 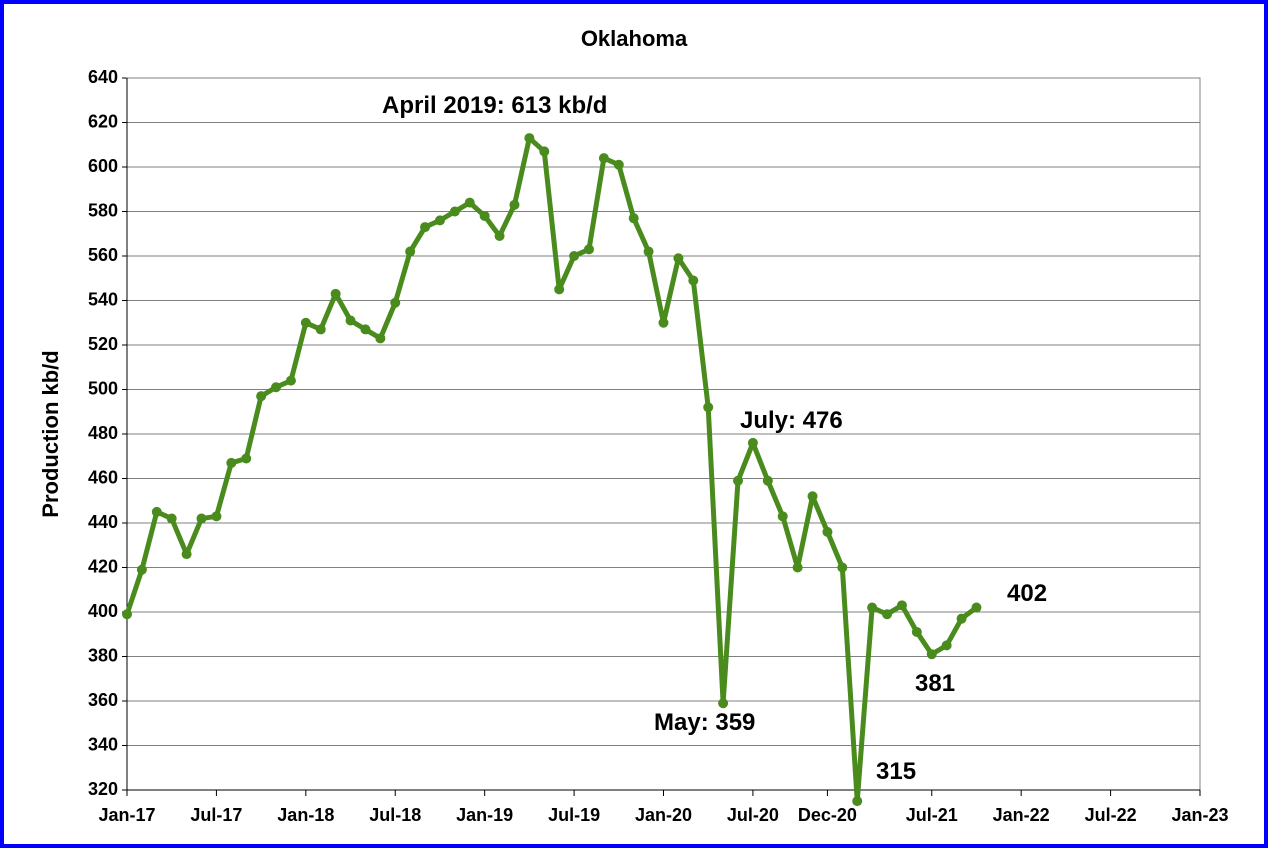 I want to click on annotation: April 2019: 613 kb/d, so click(x=494, y=105).